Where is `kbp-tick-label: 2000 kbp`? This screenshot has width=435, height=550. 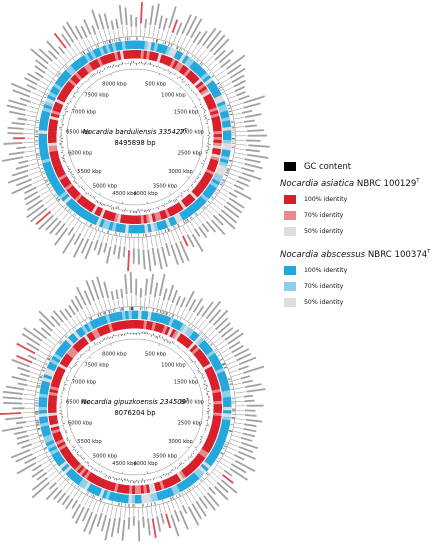 kbp-tick-label: 2000 kbp is located at coordinates (192, 403).